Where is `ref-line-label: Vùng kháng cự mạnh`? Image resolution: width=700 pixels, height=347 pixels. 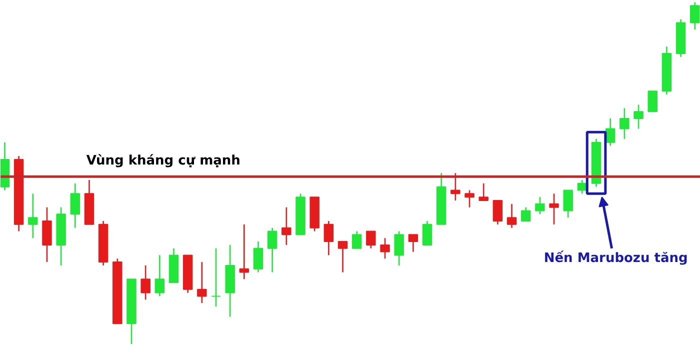
ref-line-label: Vùng kháng cự mạnh is located at coordinates (163, 161).